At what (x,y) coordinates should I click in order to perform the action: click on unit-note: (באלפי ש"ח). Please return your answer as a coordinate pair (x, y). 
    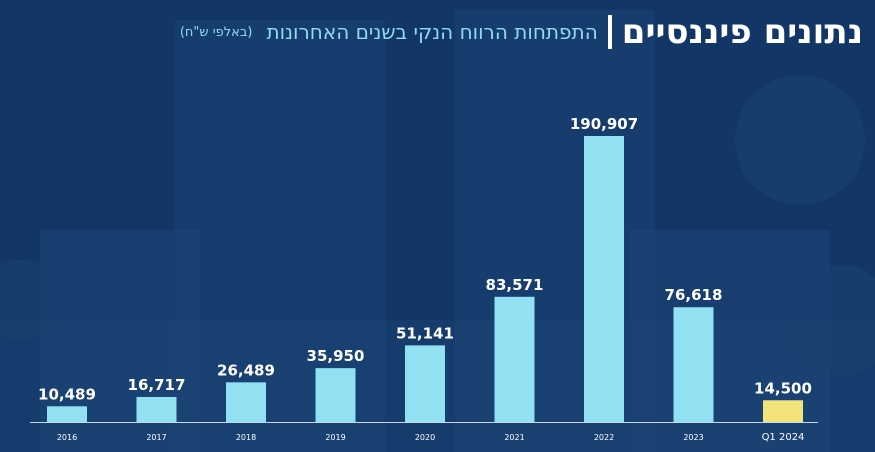
    Looking at the image, I should click on (216, 32).